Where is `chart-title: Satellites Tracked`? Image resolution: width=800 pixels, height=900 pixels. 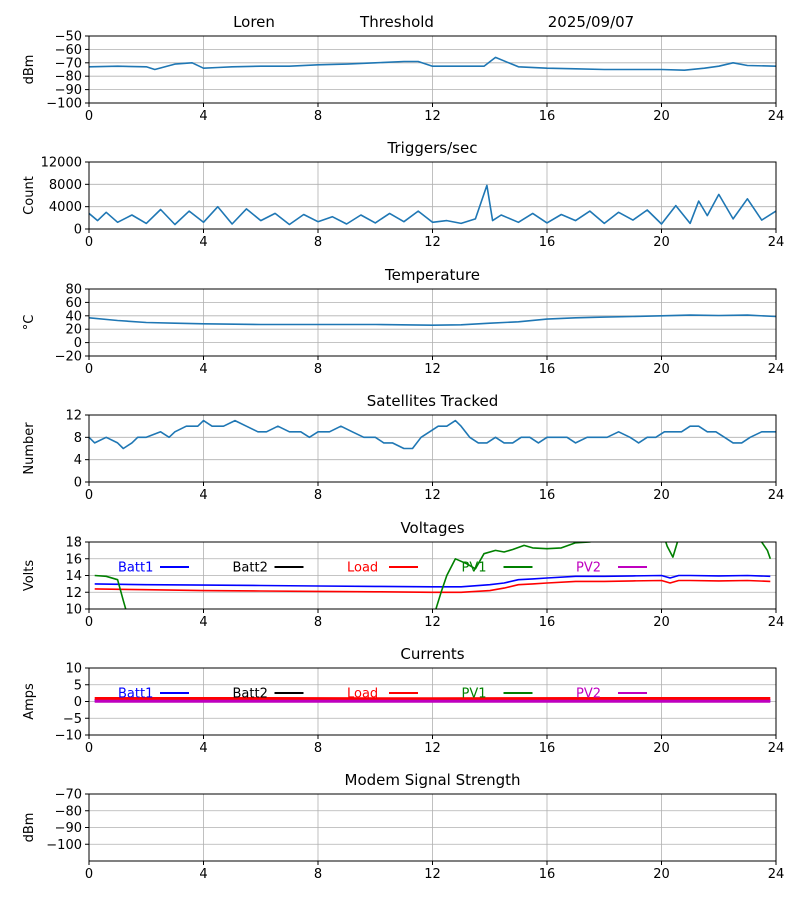 chart-title: Satellites Tracked is located at coordinates (432, 401).